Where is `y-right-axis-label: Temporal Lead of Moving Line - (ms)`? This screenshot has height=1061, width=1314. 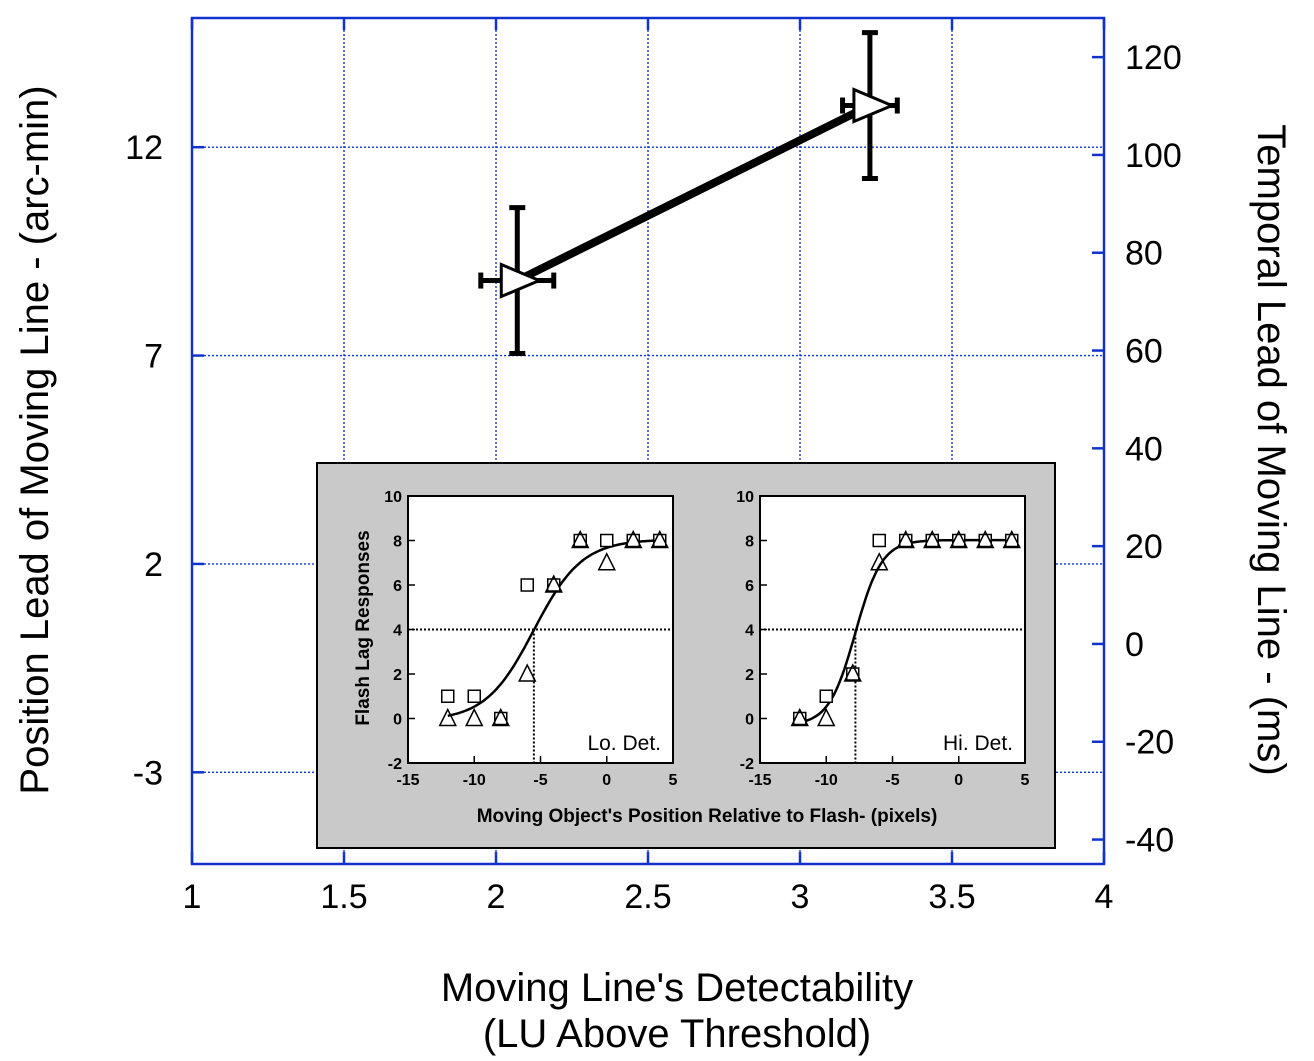
y-right-axis-label: Temporal Lead of Moving Line - (ms) is located at coordinates (1271, 449).